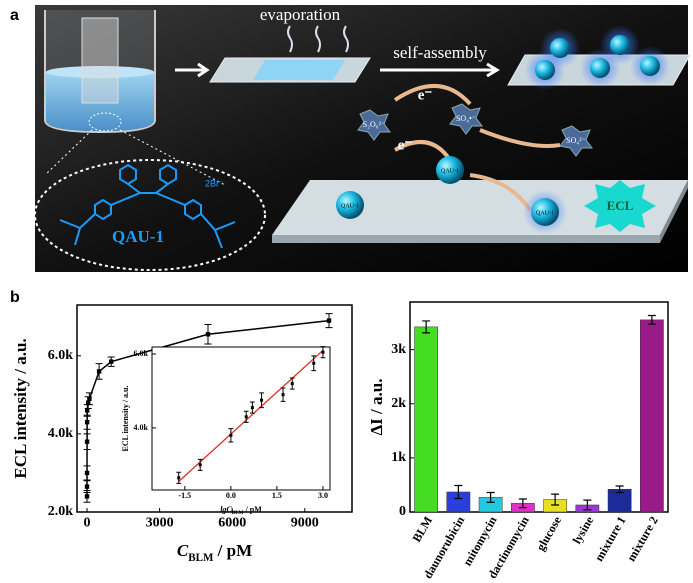 This screenshot has height=583, width=693. Describe the element at coordinates (318, 39) in the screenshot. I see `vapor` at that location.